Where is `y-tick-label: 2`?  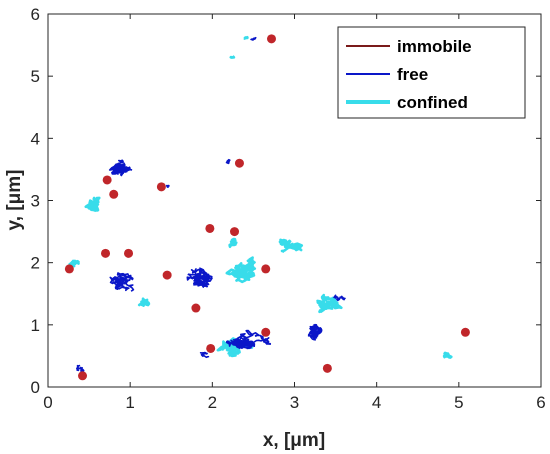
y-tick-label: 2 is located at coordinates (35, 263).